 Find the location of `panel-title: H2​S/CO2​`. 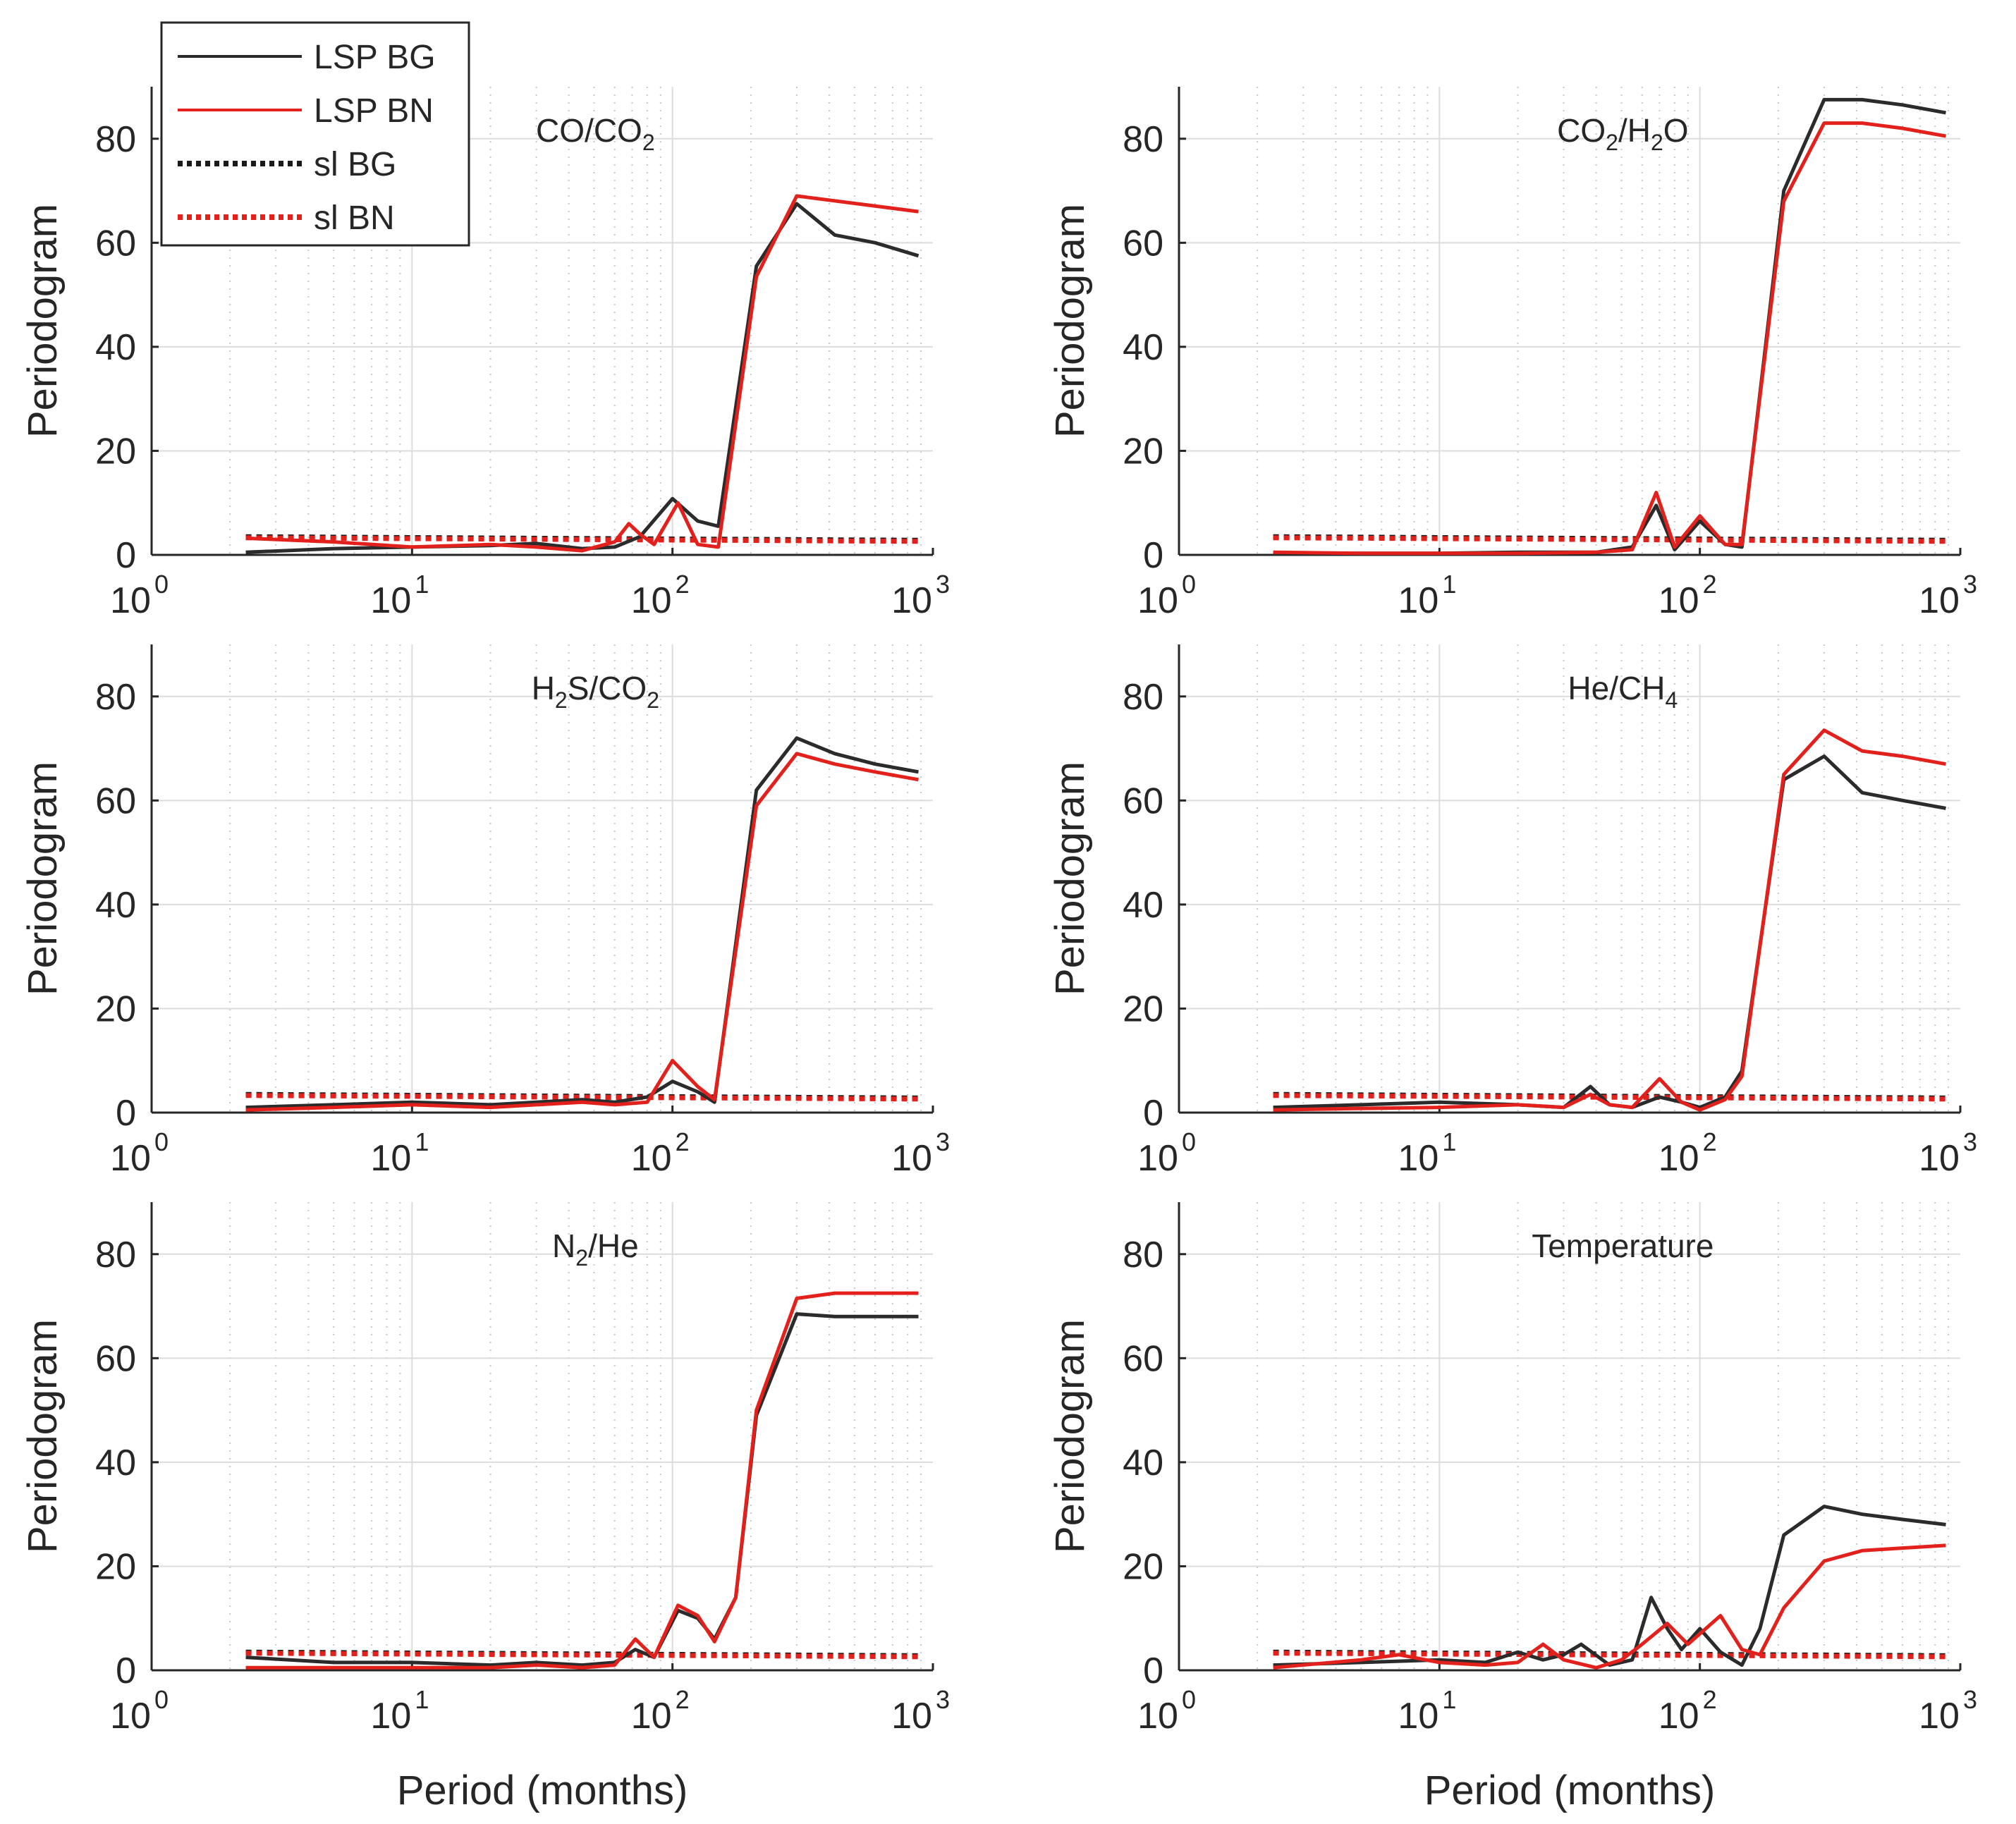

panel-title: H2​S/CO2​ is located at coordinates (595, 691).